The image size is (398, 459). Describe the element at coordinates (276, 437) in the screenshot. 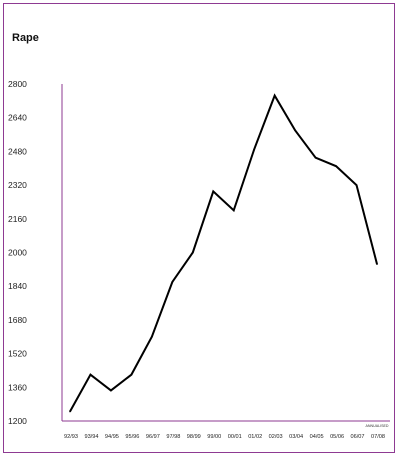

I see `x-tick-label: 02/03` at that location.